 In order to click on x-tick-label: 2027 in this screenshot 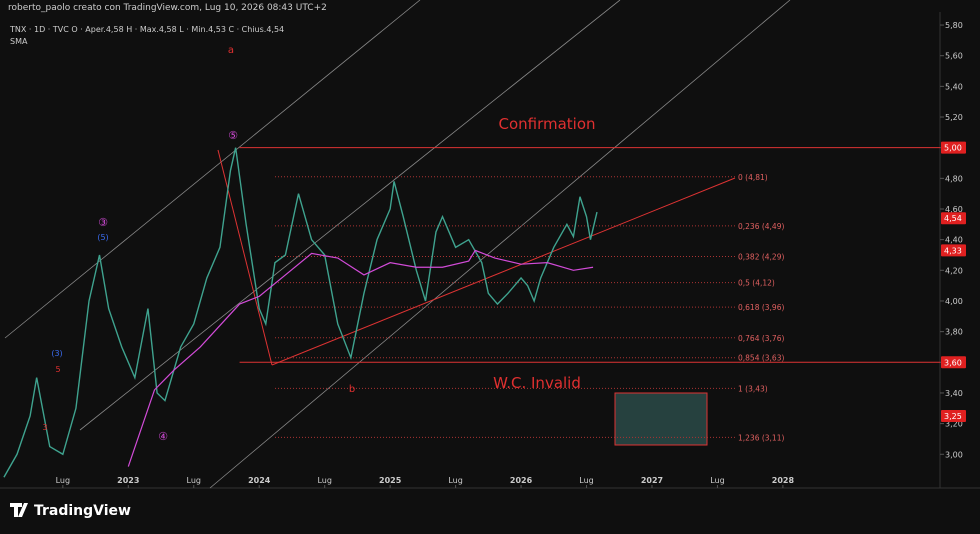, I will do `click(652, 480)`.